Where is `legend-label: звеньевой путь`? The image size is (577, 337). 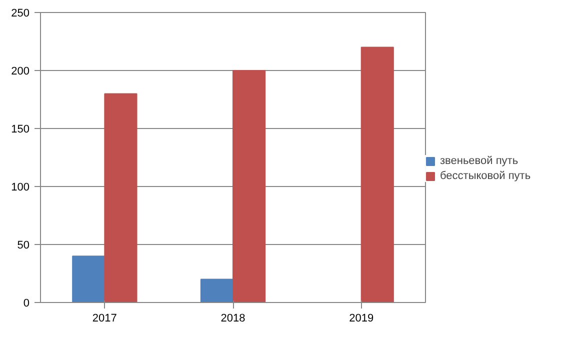
legend-label: звеньевой путь is located at coordinates (479, 161).